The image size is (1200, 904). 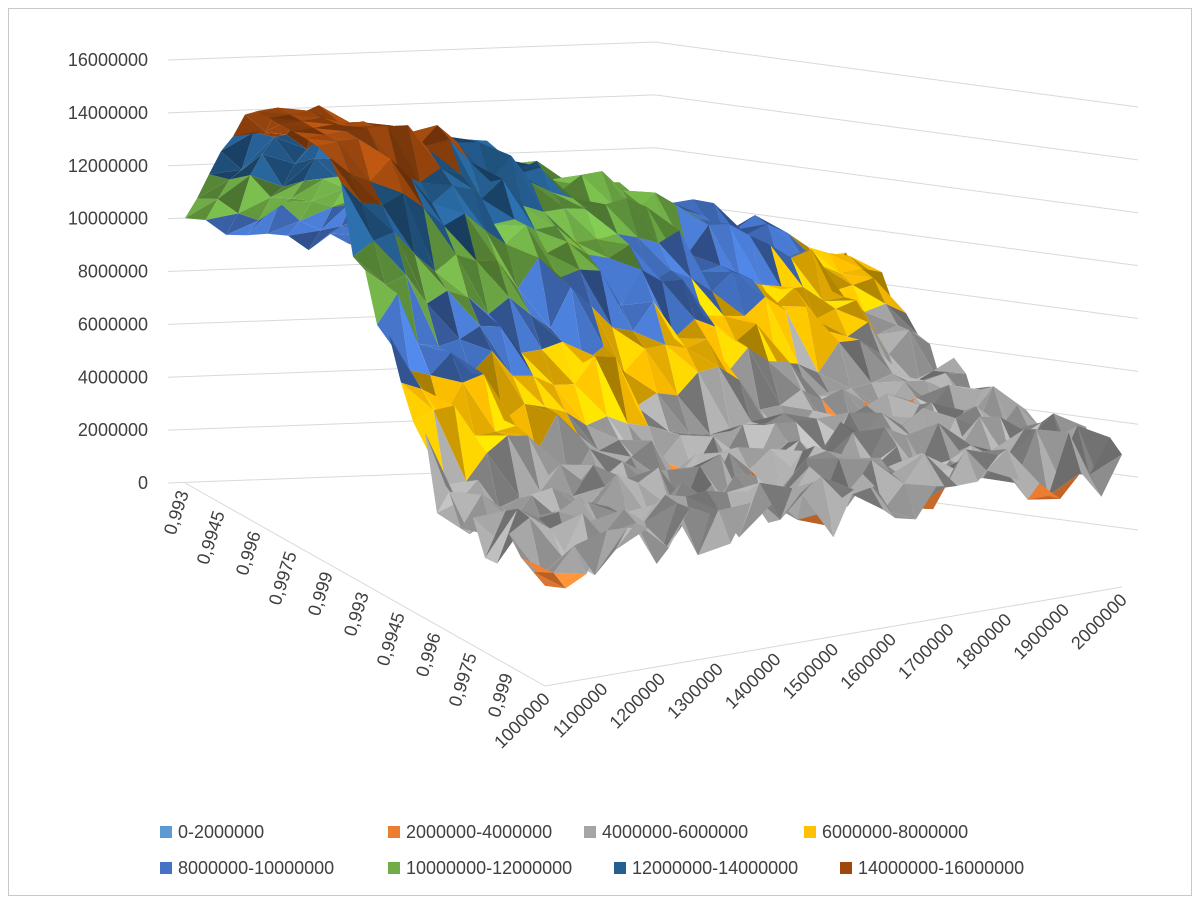 What do you see at coordinates (811, 671) in the screenshot?
I see `x-tick-label: 1500000` at bounding box center [811, 671].